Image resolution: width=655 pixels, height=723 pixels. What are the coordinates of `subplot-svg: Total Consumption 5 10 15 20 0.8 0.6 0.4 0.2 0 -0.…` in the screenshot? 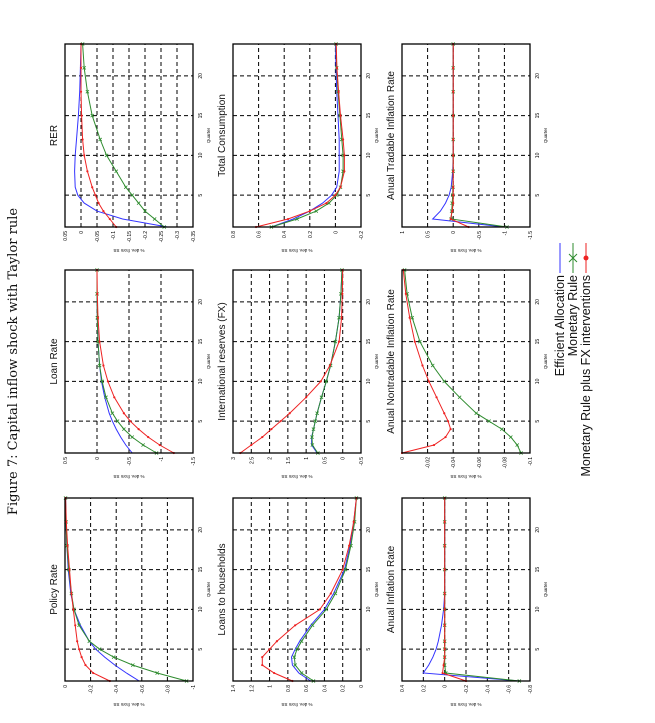 It's located at (298, 147).